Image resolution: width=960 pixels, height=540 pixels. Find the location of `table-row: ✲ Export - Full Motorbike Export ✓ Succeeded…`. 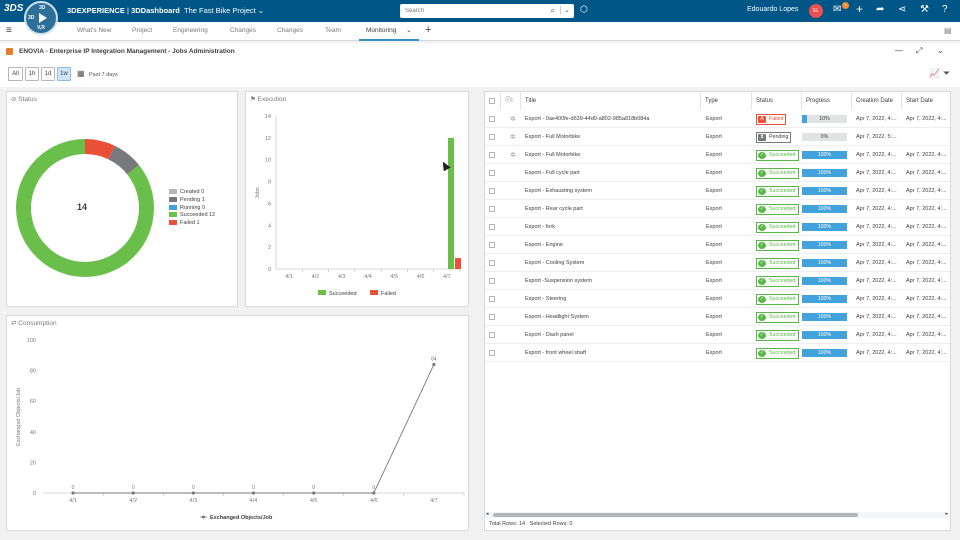

table-row: ✲ Export - Full Motorbike Export ✓ Succeeded… is located at coordinates (717, 155).